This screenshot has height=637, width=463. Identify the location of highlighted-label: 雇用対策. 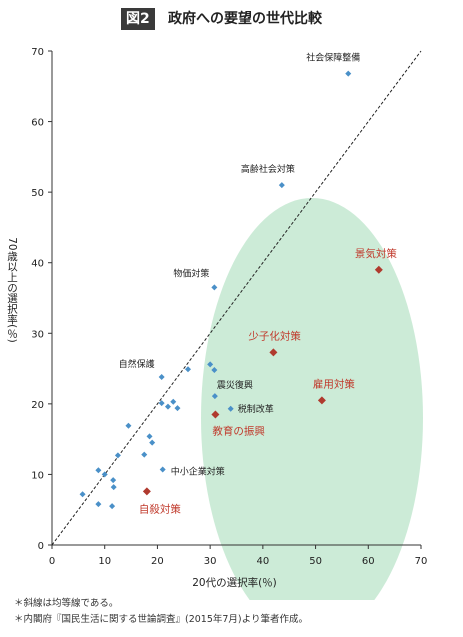
(334, 383).